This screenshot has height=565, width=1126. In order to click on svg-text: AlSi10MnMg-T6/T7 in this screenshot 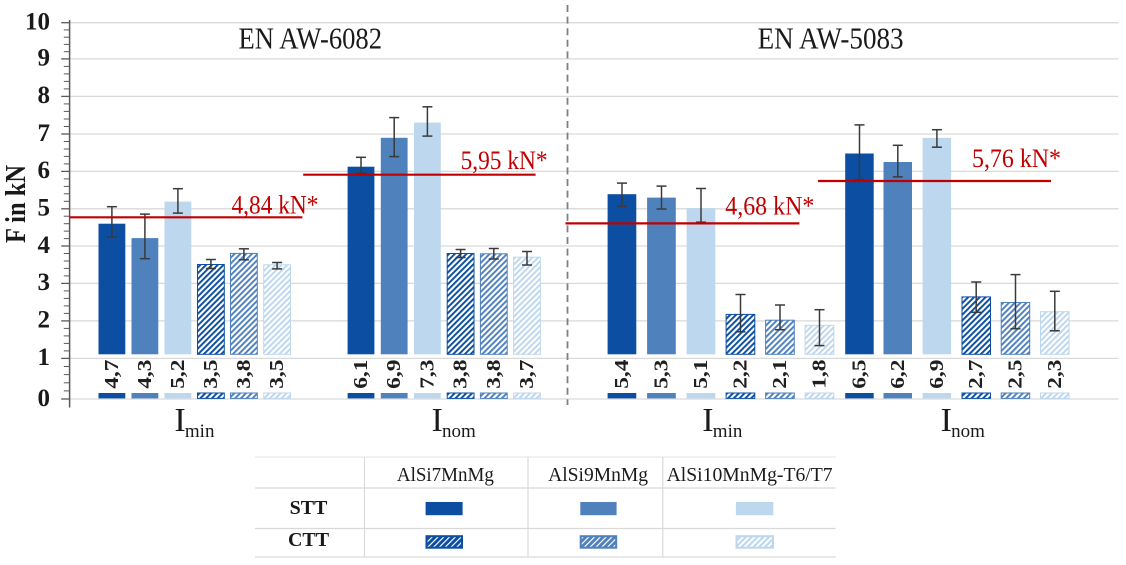, I will do `click(750, 475)`.